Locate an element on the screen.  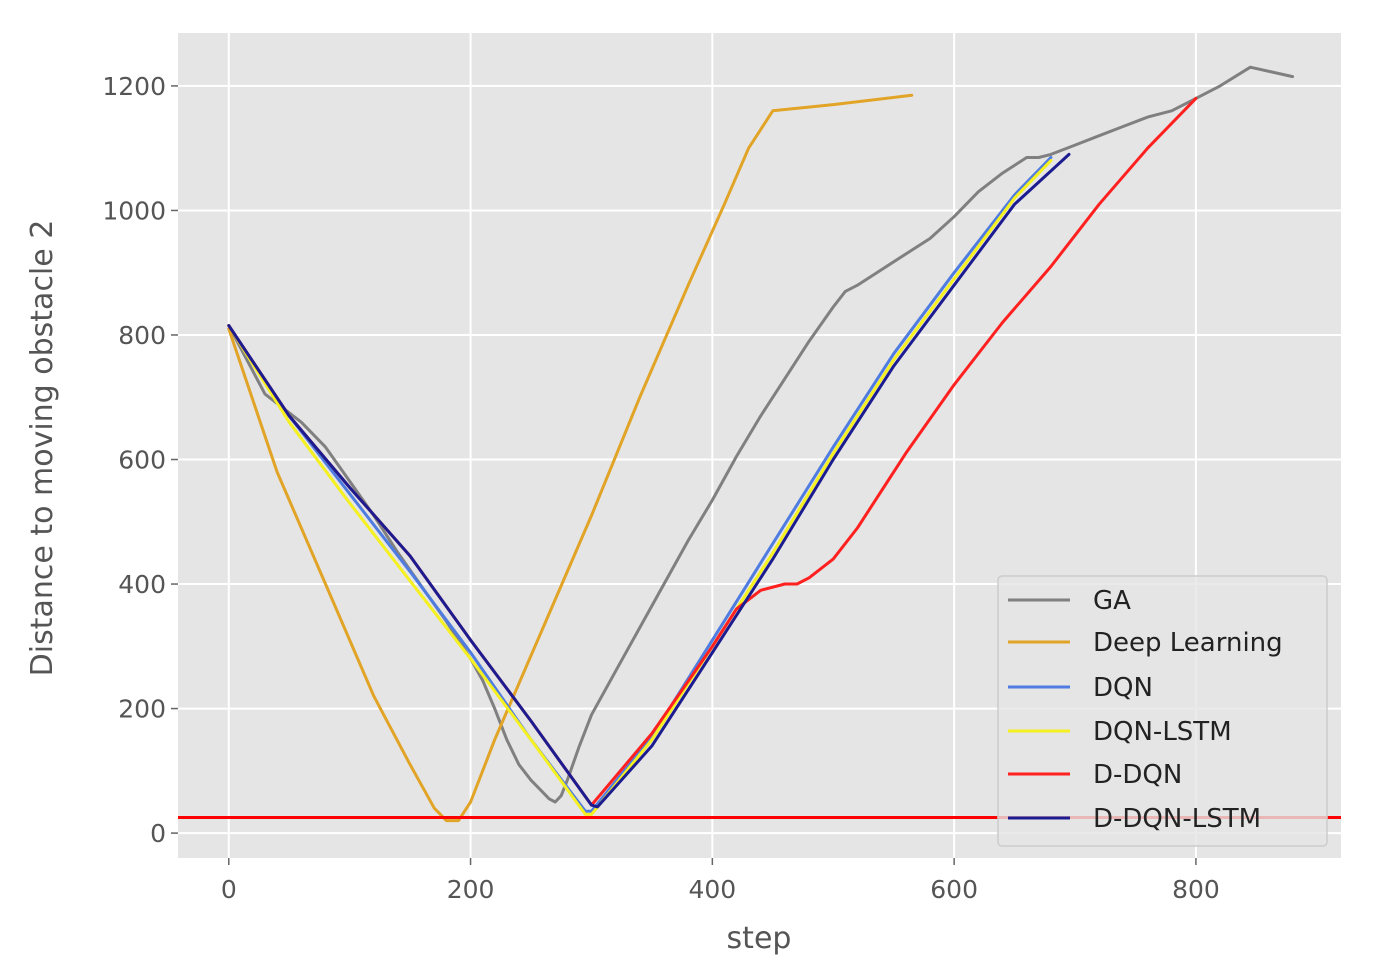
legend-label-d-dqn: D-DQN is located at coordinates (1137, 775).